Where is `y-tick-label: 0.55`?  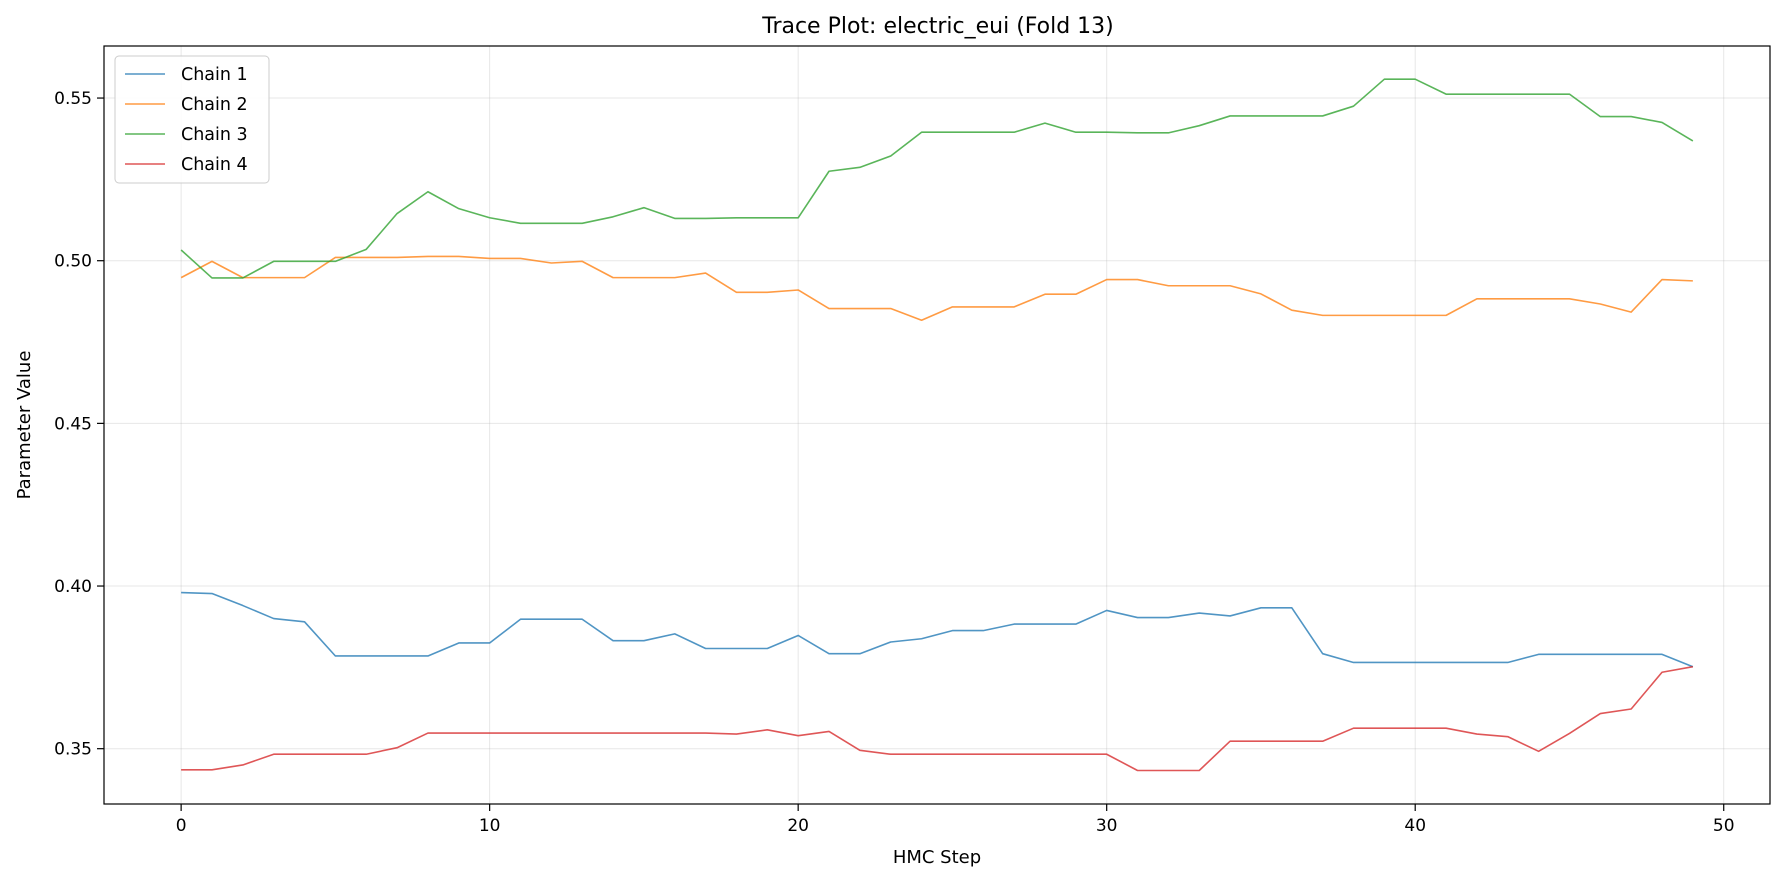 y-tick-label: 0.55 is located at coordinates (73, 99).